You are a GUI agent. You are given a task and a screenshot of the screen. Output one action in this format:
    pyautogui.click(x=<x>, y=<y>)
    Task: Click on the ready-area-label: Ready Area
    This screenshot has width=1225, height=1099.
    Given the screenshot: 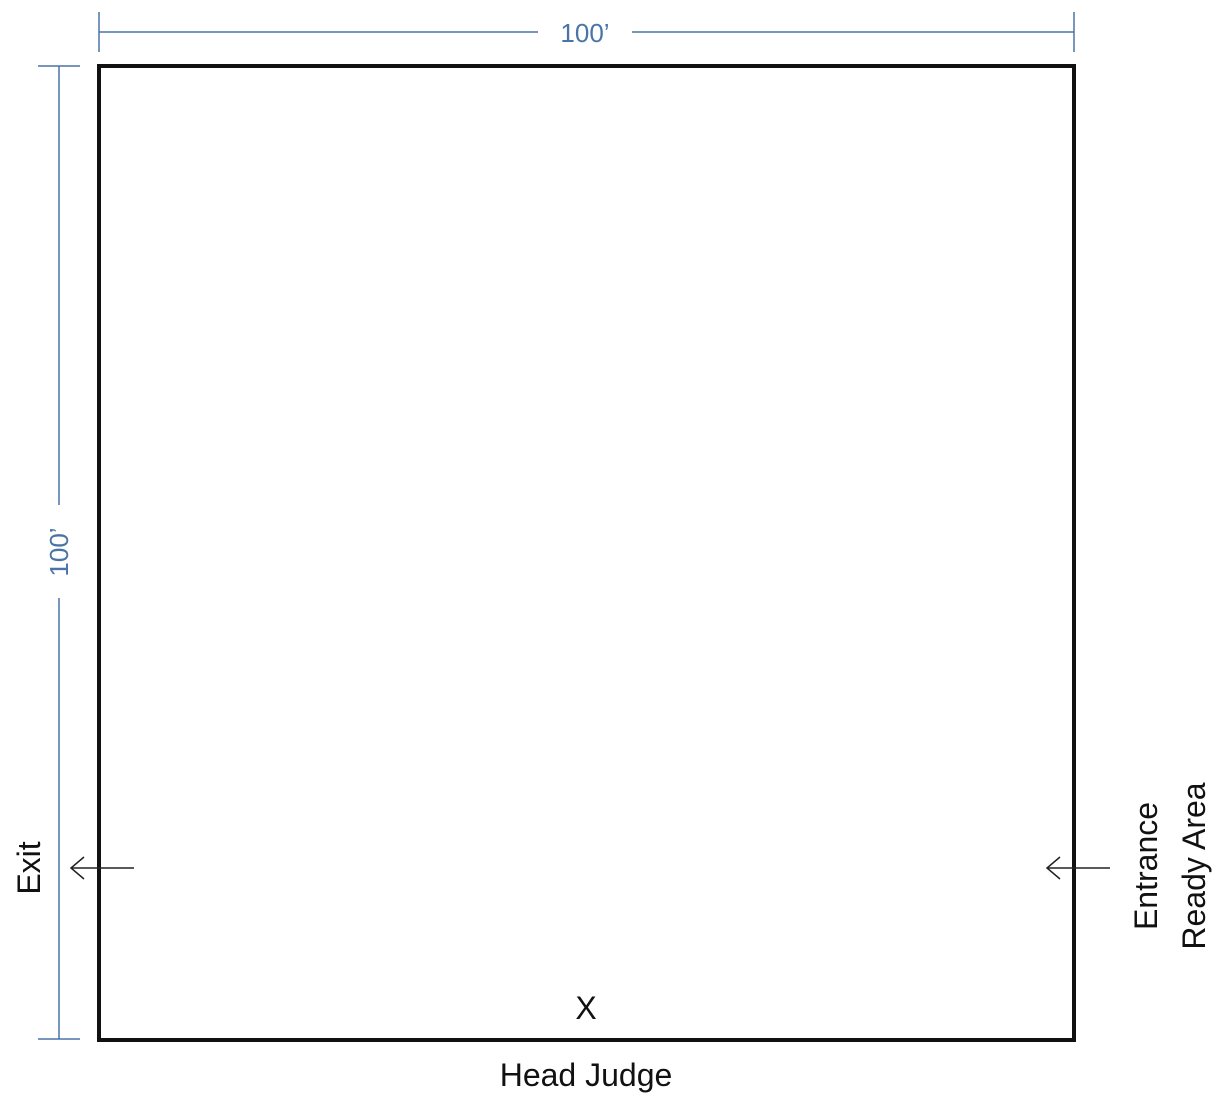 What is the action you would take?
    pyautogui.click(x=1194, y=865)
    